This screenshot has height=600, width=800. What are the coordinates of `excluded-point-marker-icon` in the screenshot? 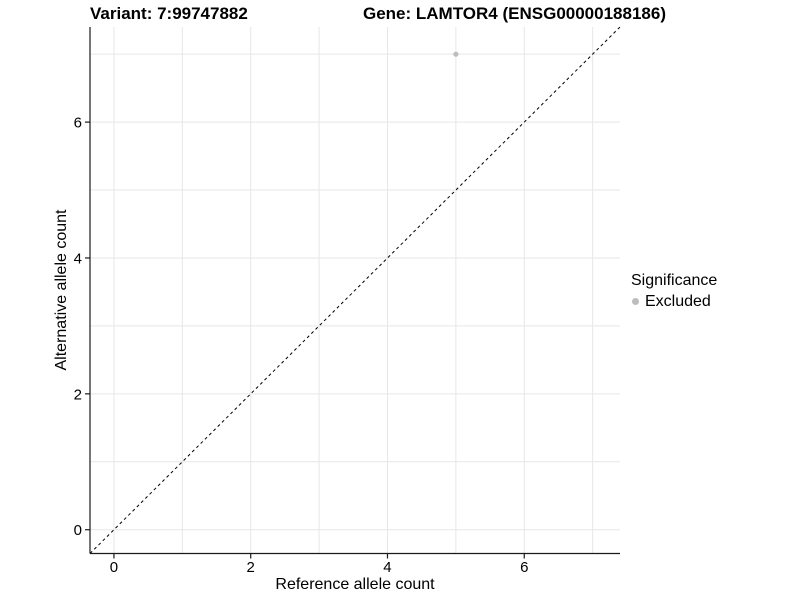 It's located at (635, 301).